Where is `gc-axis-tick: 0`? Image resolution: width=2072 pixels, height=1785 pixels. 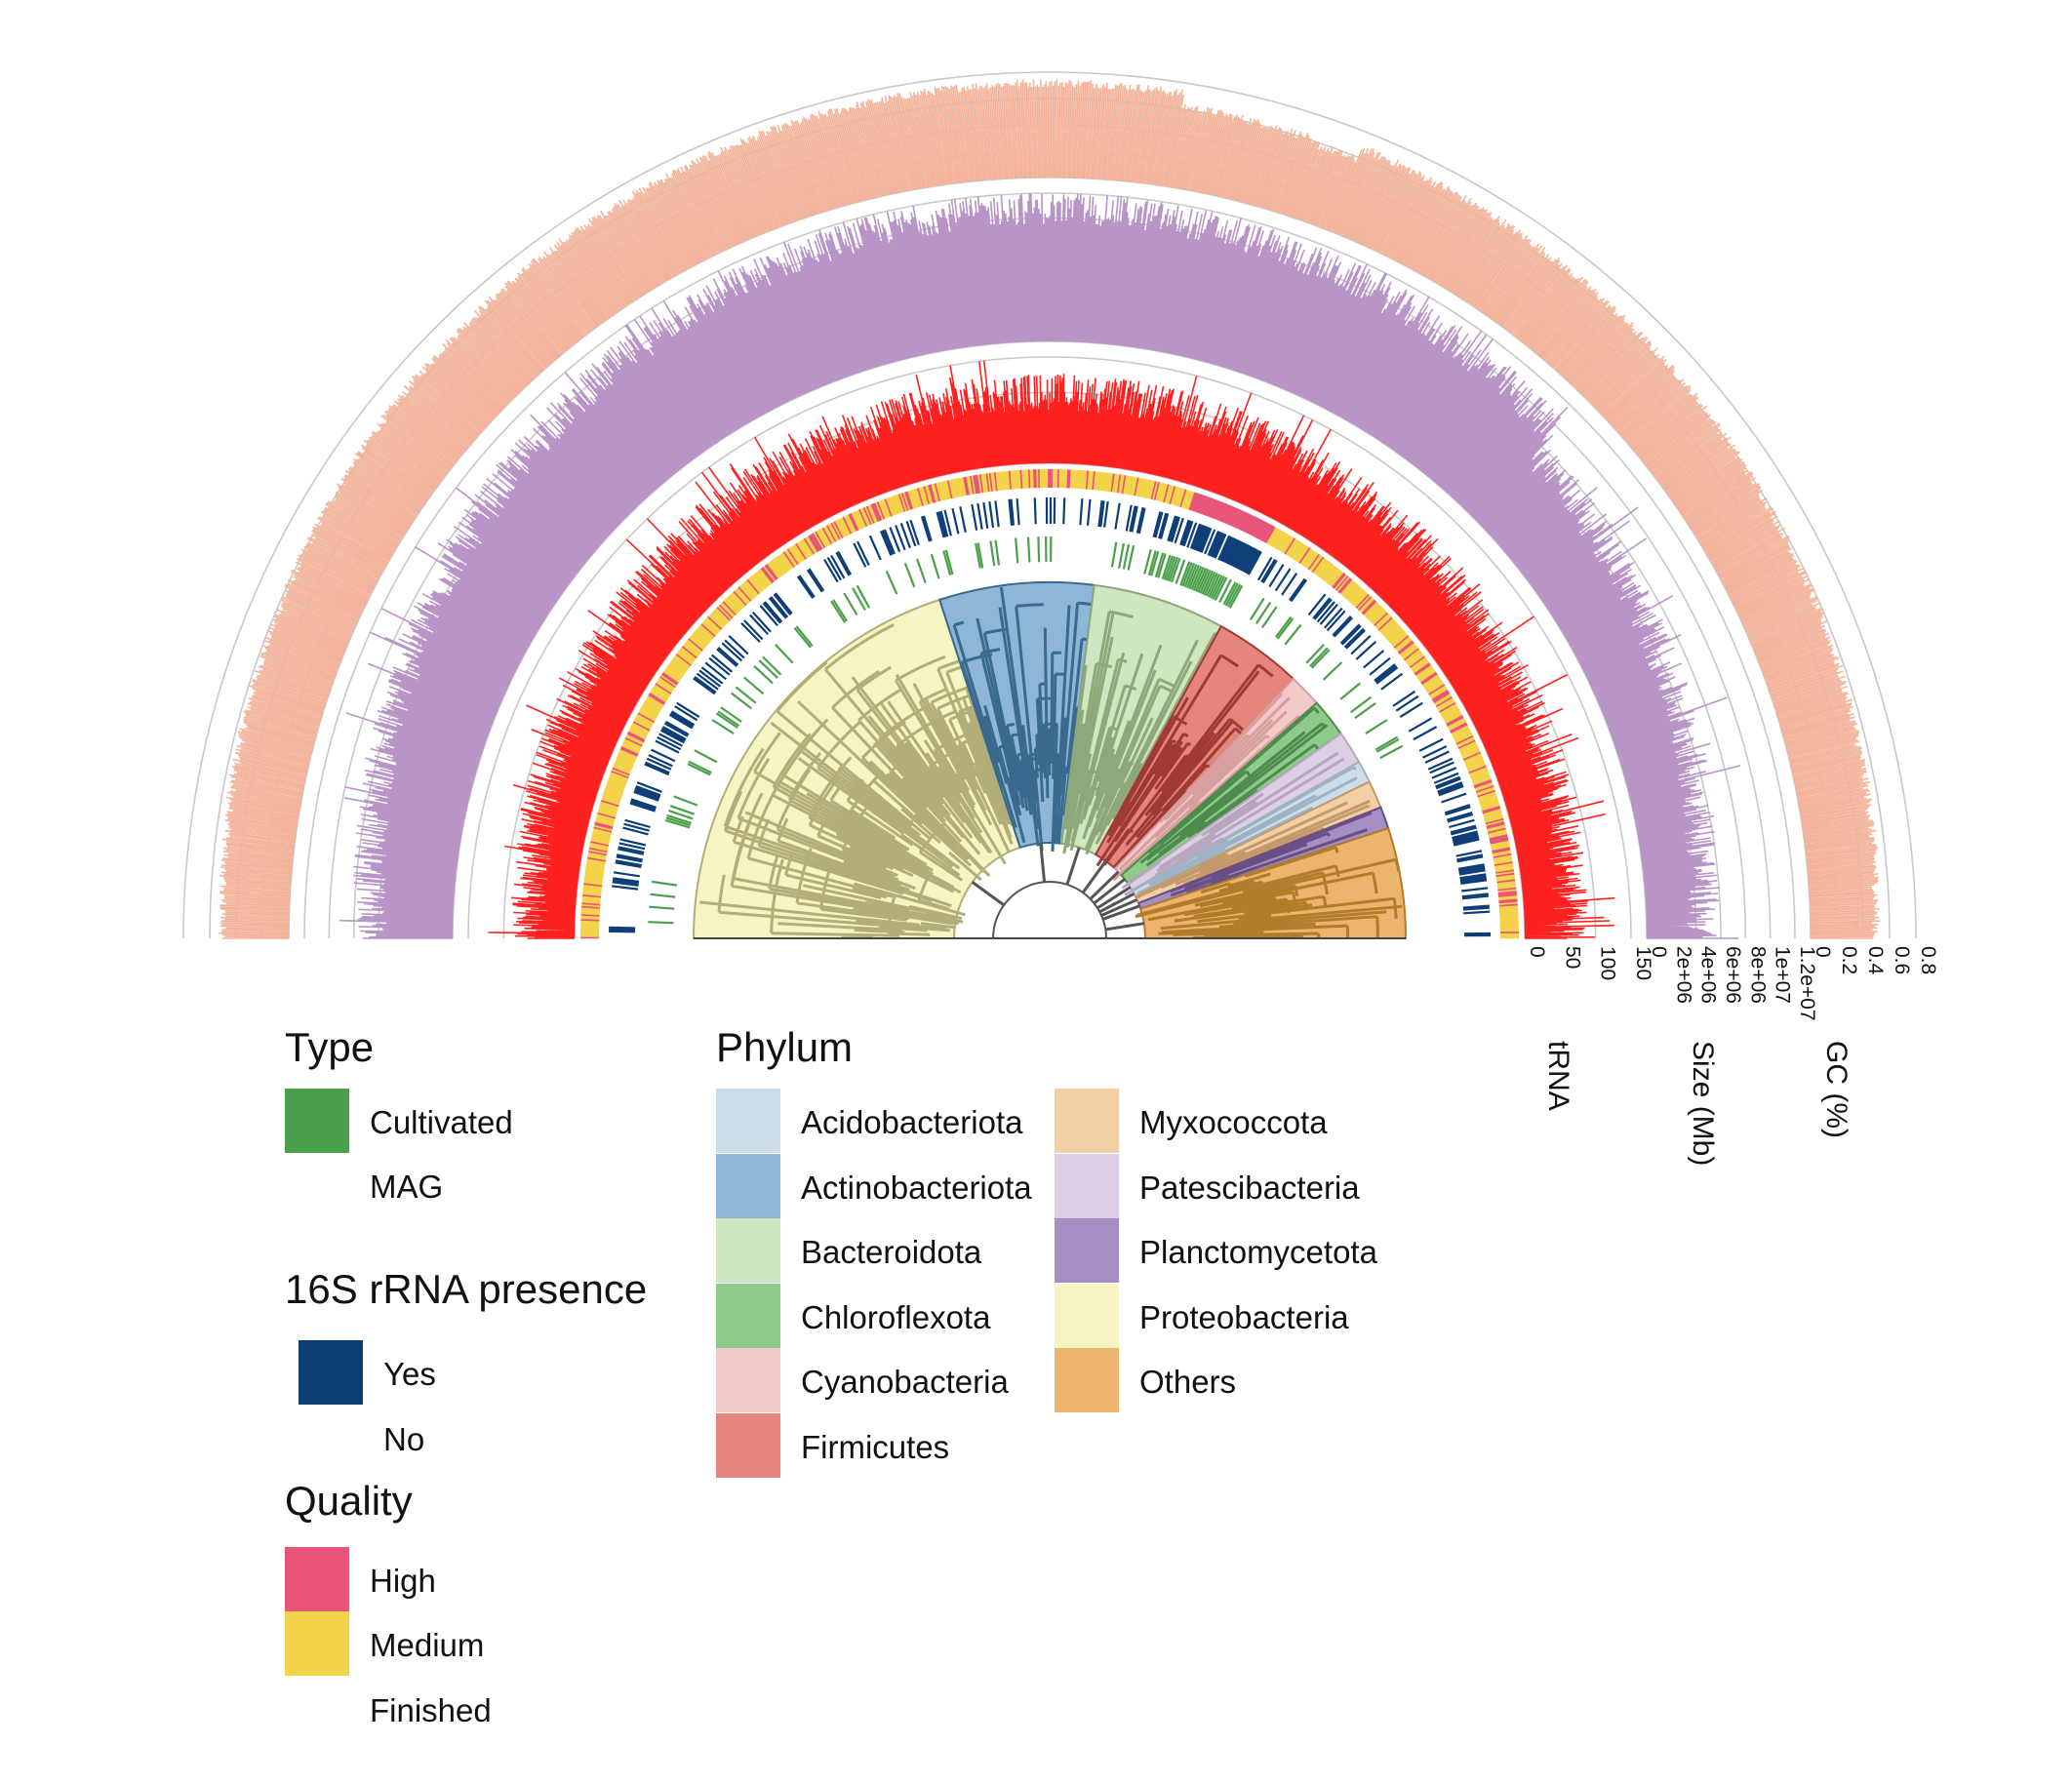
gc-axis-tick: 0 is located at coordinates (1823, 952).